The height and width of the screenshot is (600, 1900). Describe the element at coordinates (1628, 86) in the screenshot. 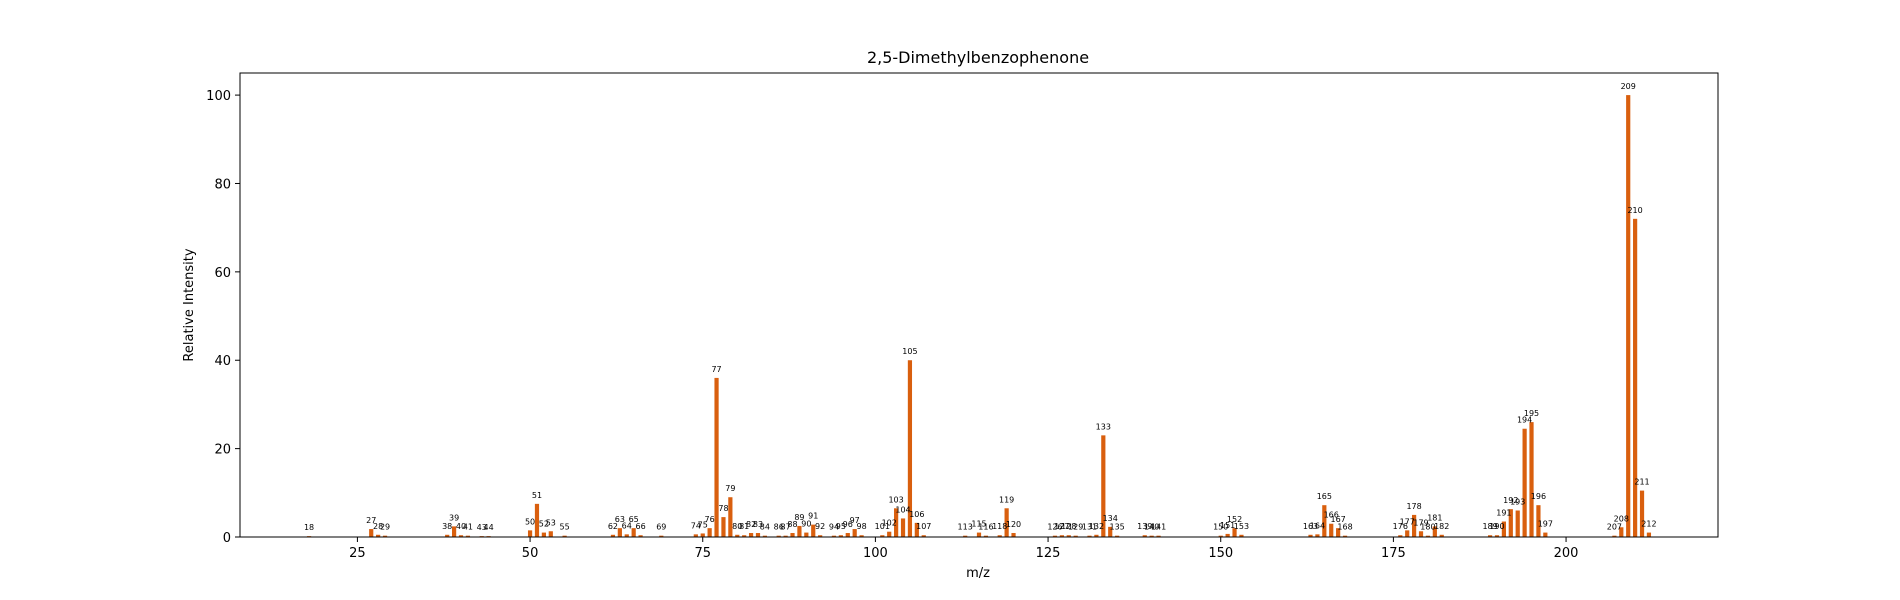

I see `peak-label-209: 209` at that location.